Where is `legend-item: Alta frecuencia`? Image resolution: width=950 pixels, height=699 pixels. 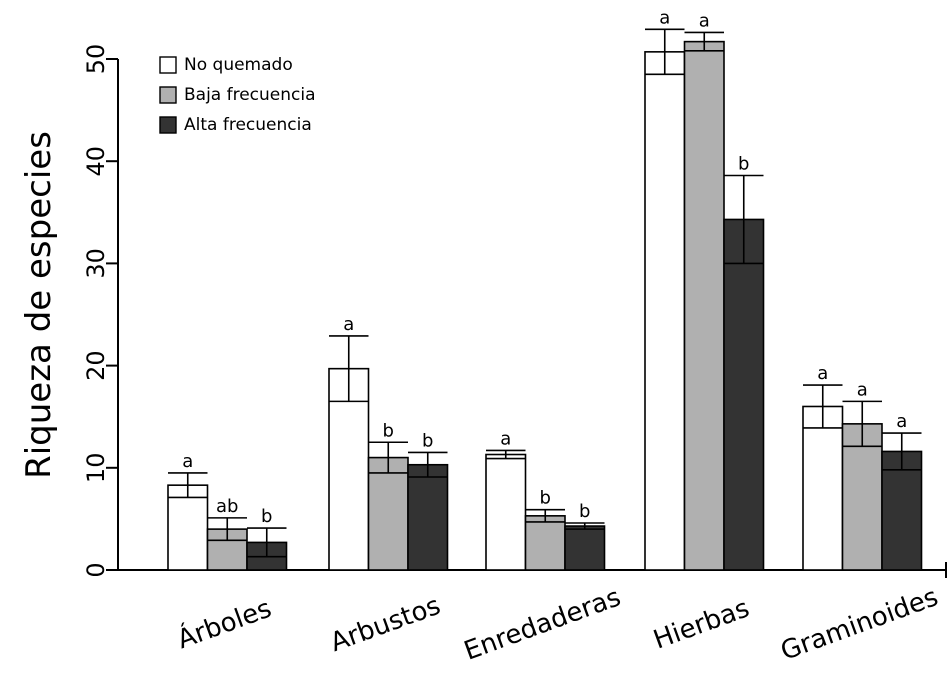 legend-item: Alta frecuencia is located at coordinates (235, 125).